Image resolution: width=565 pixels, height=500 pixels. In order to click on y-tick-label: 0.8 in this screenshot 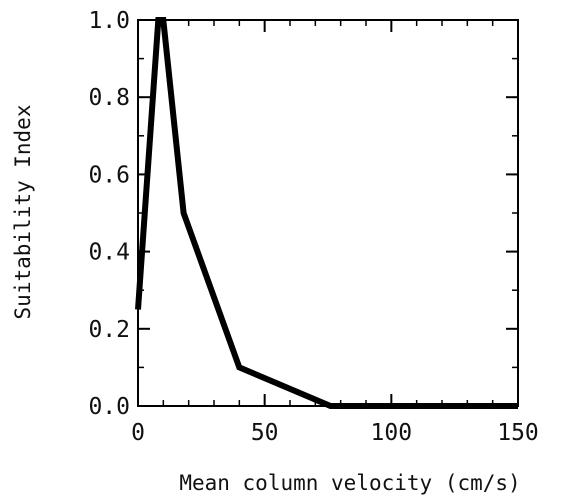, I will do `click(109, 98)`.